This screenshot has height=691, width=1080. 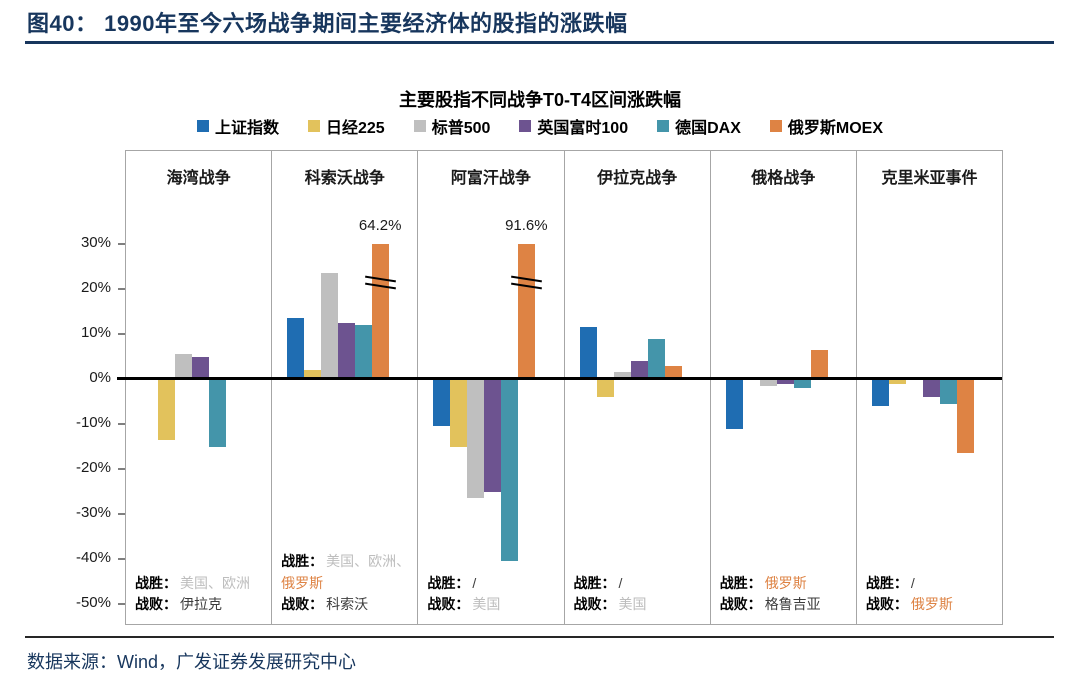 I want to click on chart-title: 主要股指不同战争T0-T4区间涨跌幅, so click(x=539, y=100).